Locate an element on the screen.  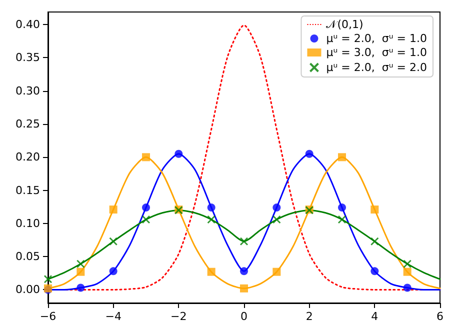
y-tick-label: 0.35 is located at coordinates (28, 57).